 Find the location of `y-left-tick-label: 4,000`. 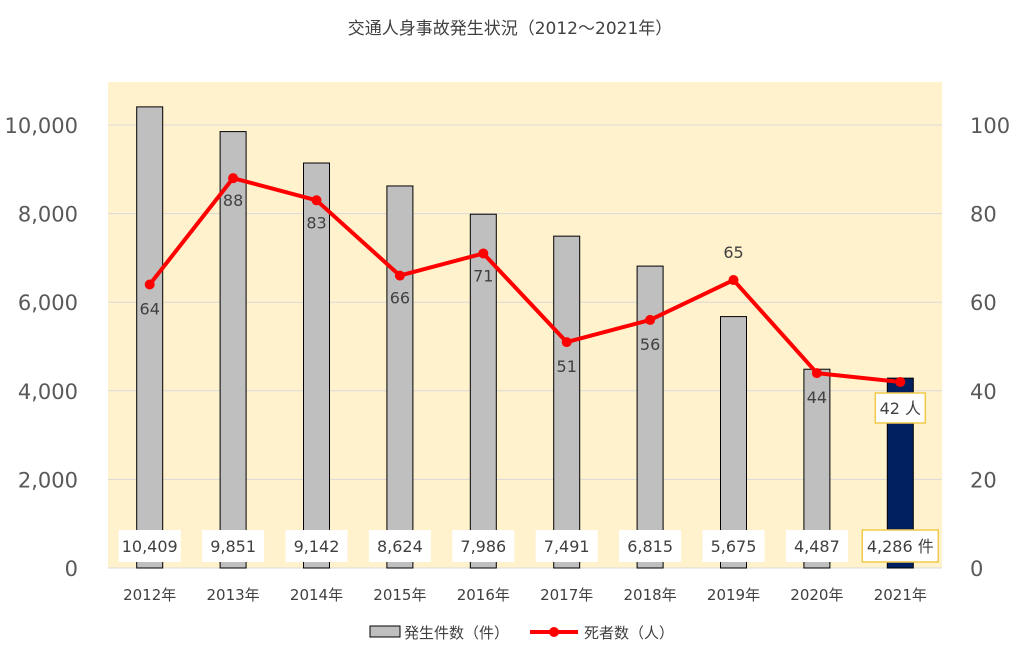

y-left-tick-label: 4,000 is located at coordinates (48, 392).